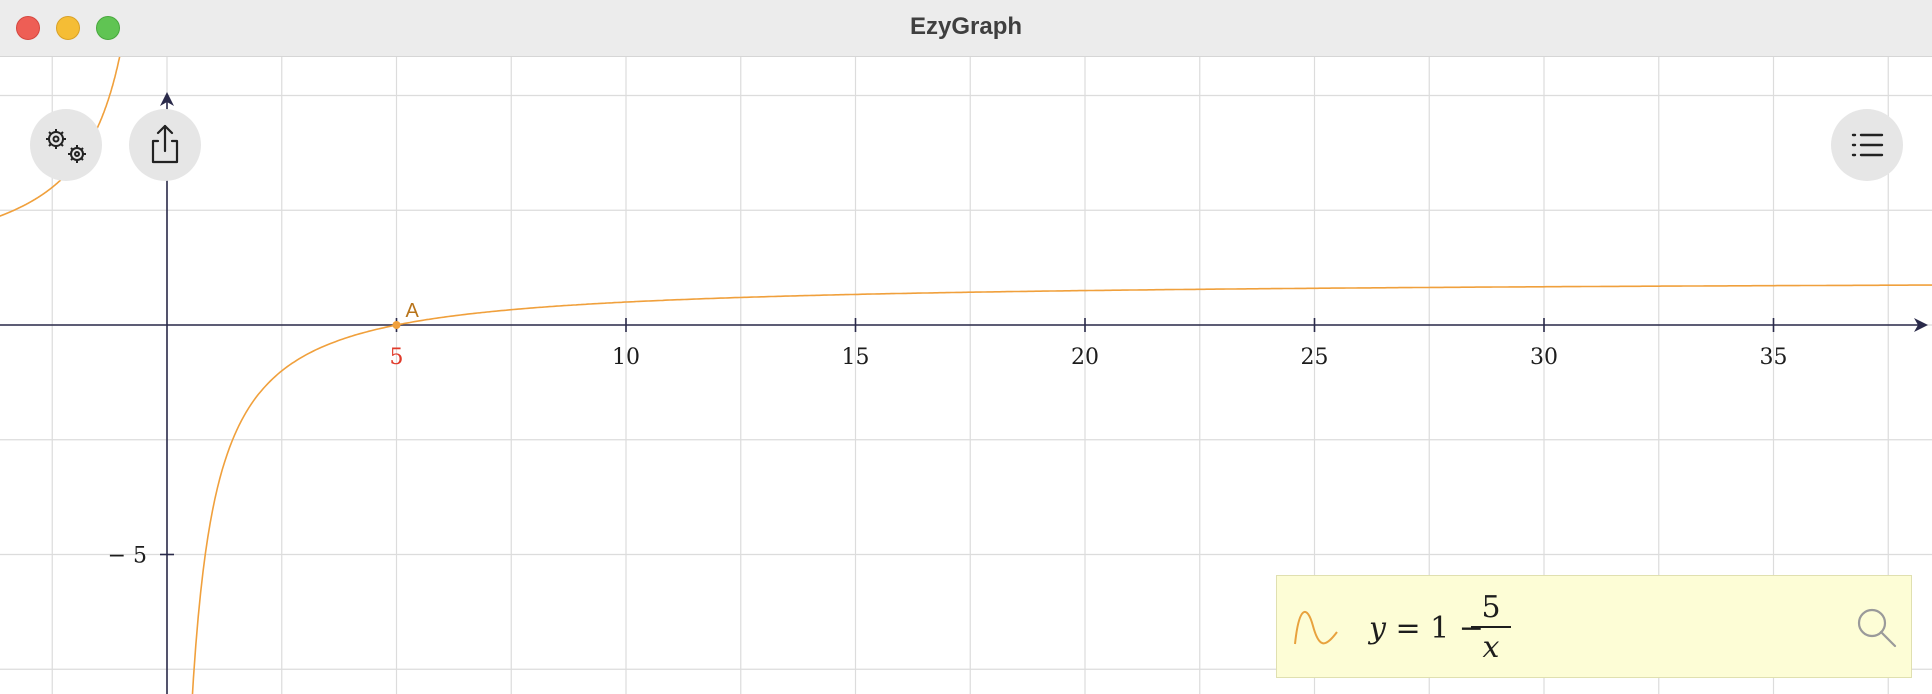  I want to click on magnifier-icon, so click(1877, 628).